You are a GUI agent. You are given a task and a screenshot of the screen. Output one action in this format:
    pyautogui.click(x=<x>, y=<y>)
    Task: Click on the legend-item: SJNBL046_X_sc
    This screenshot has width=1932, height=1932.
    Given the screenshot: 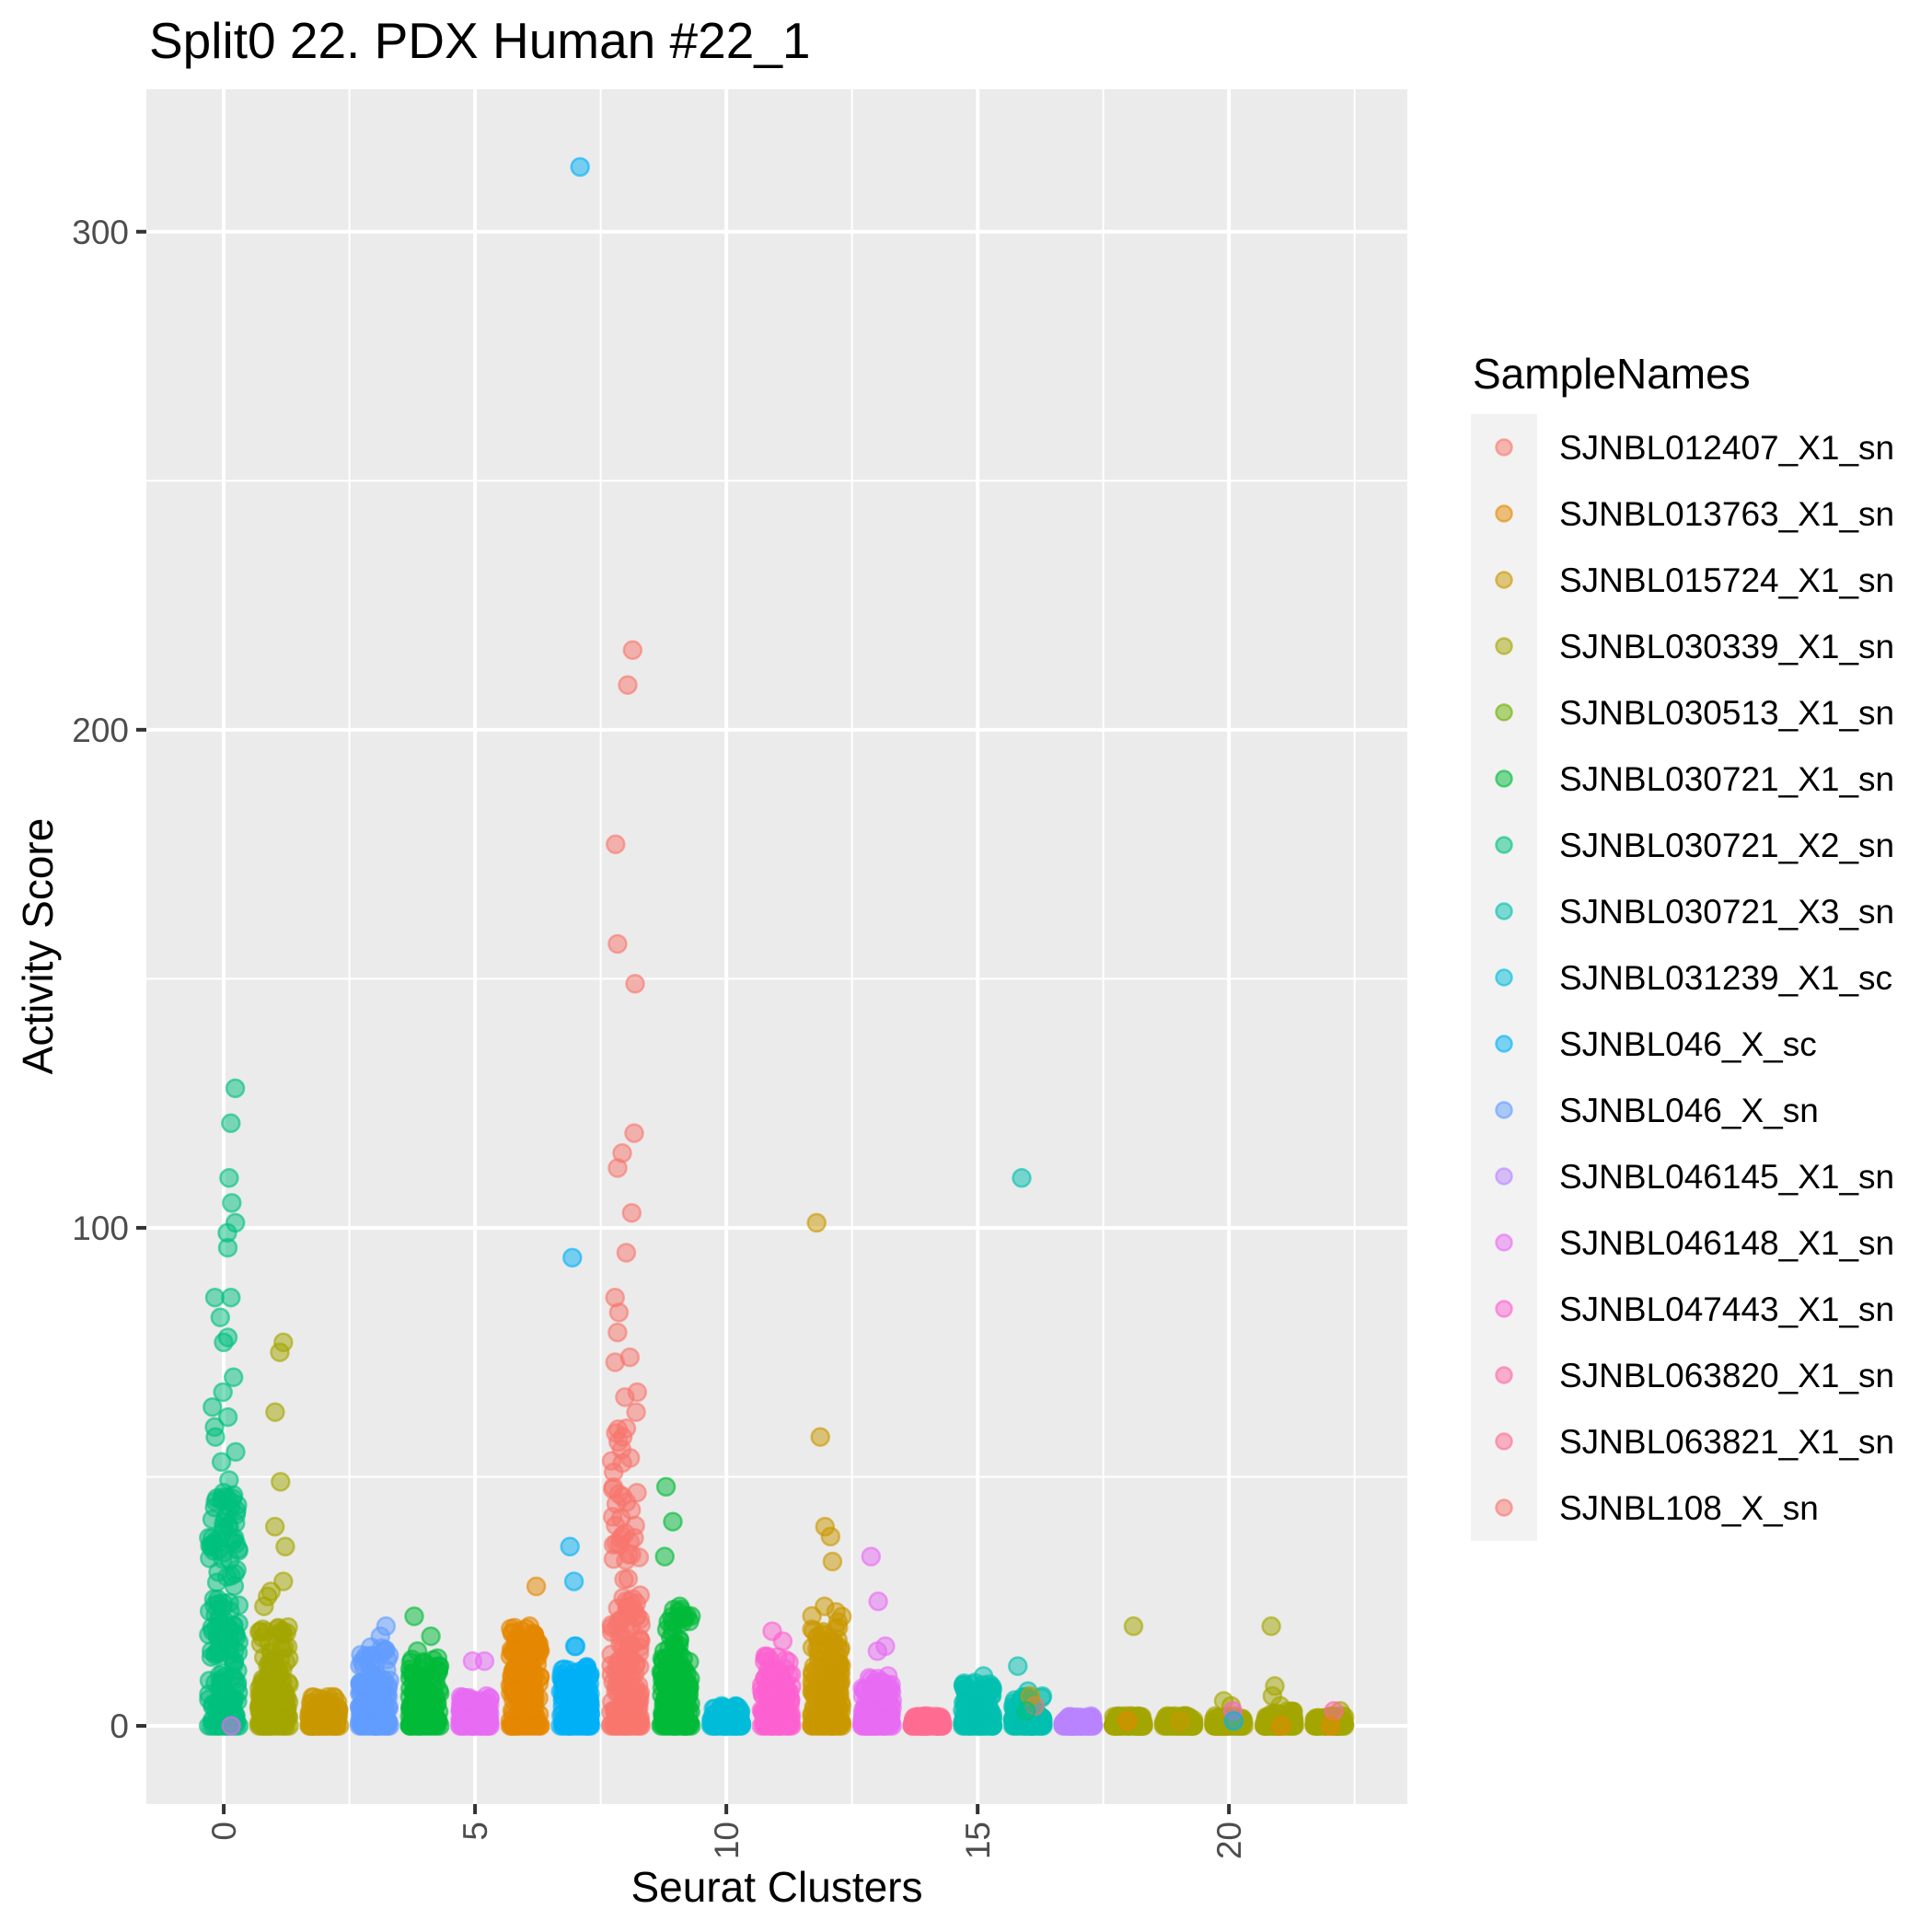 What is the action you would take?
    pyautogui.click(x=1656, y=1044)
    